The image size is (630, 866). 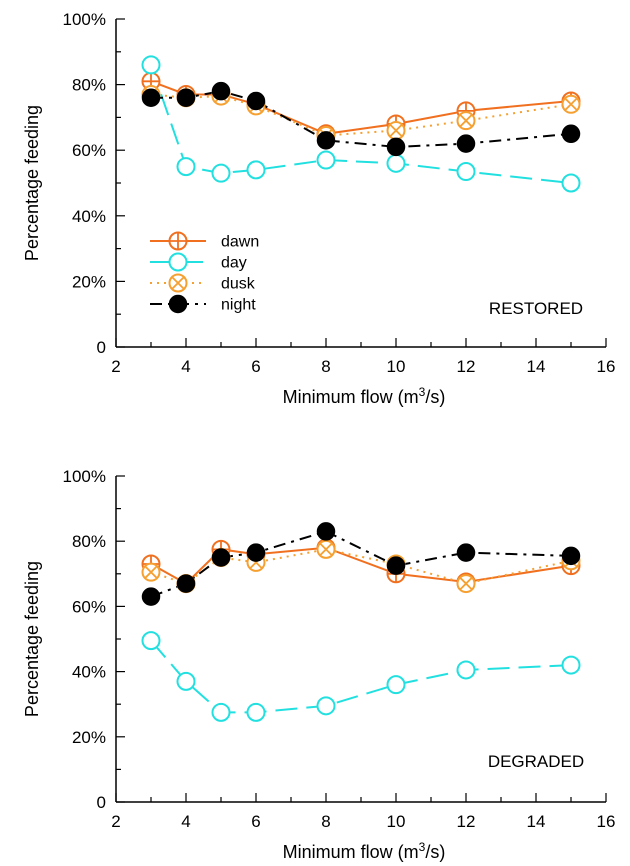 I want to click on legend-marker-day, so click(x=178, y=262).